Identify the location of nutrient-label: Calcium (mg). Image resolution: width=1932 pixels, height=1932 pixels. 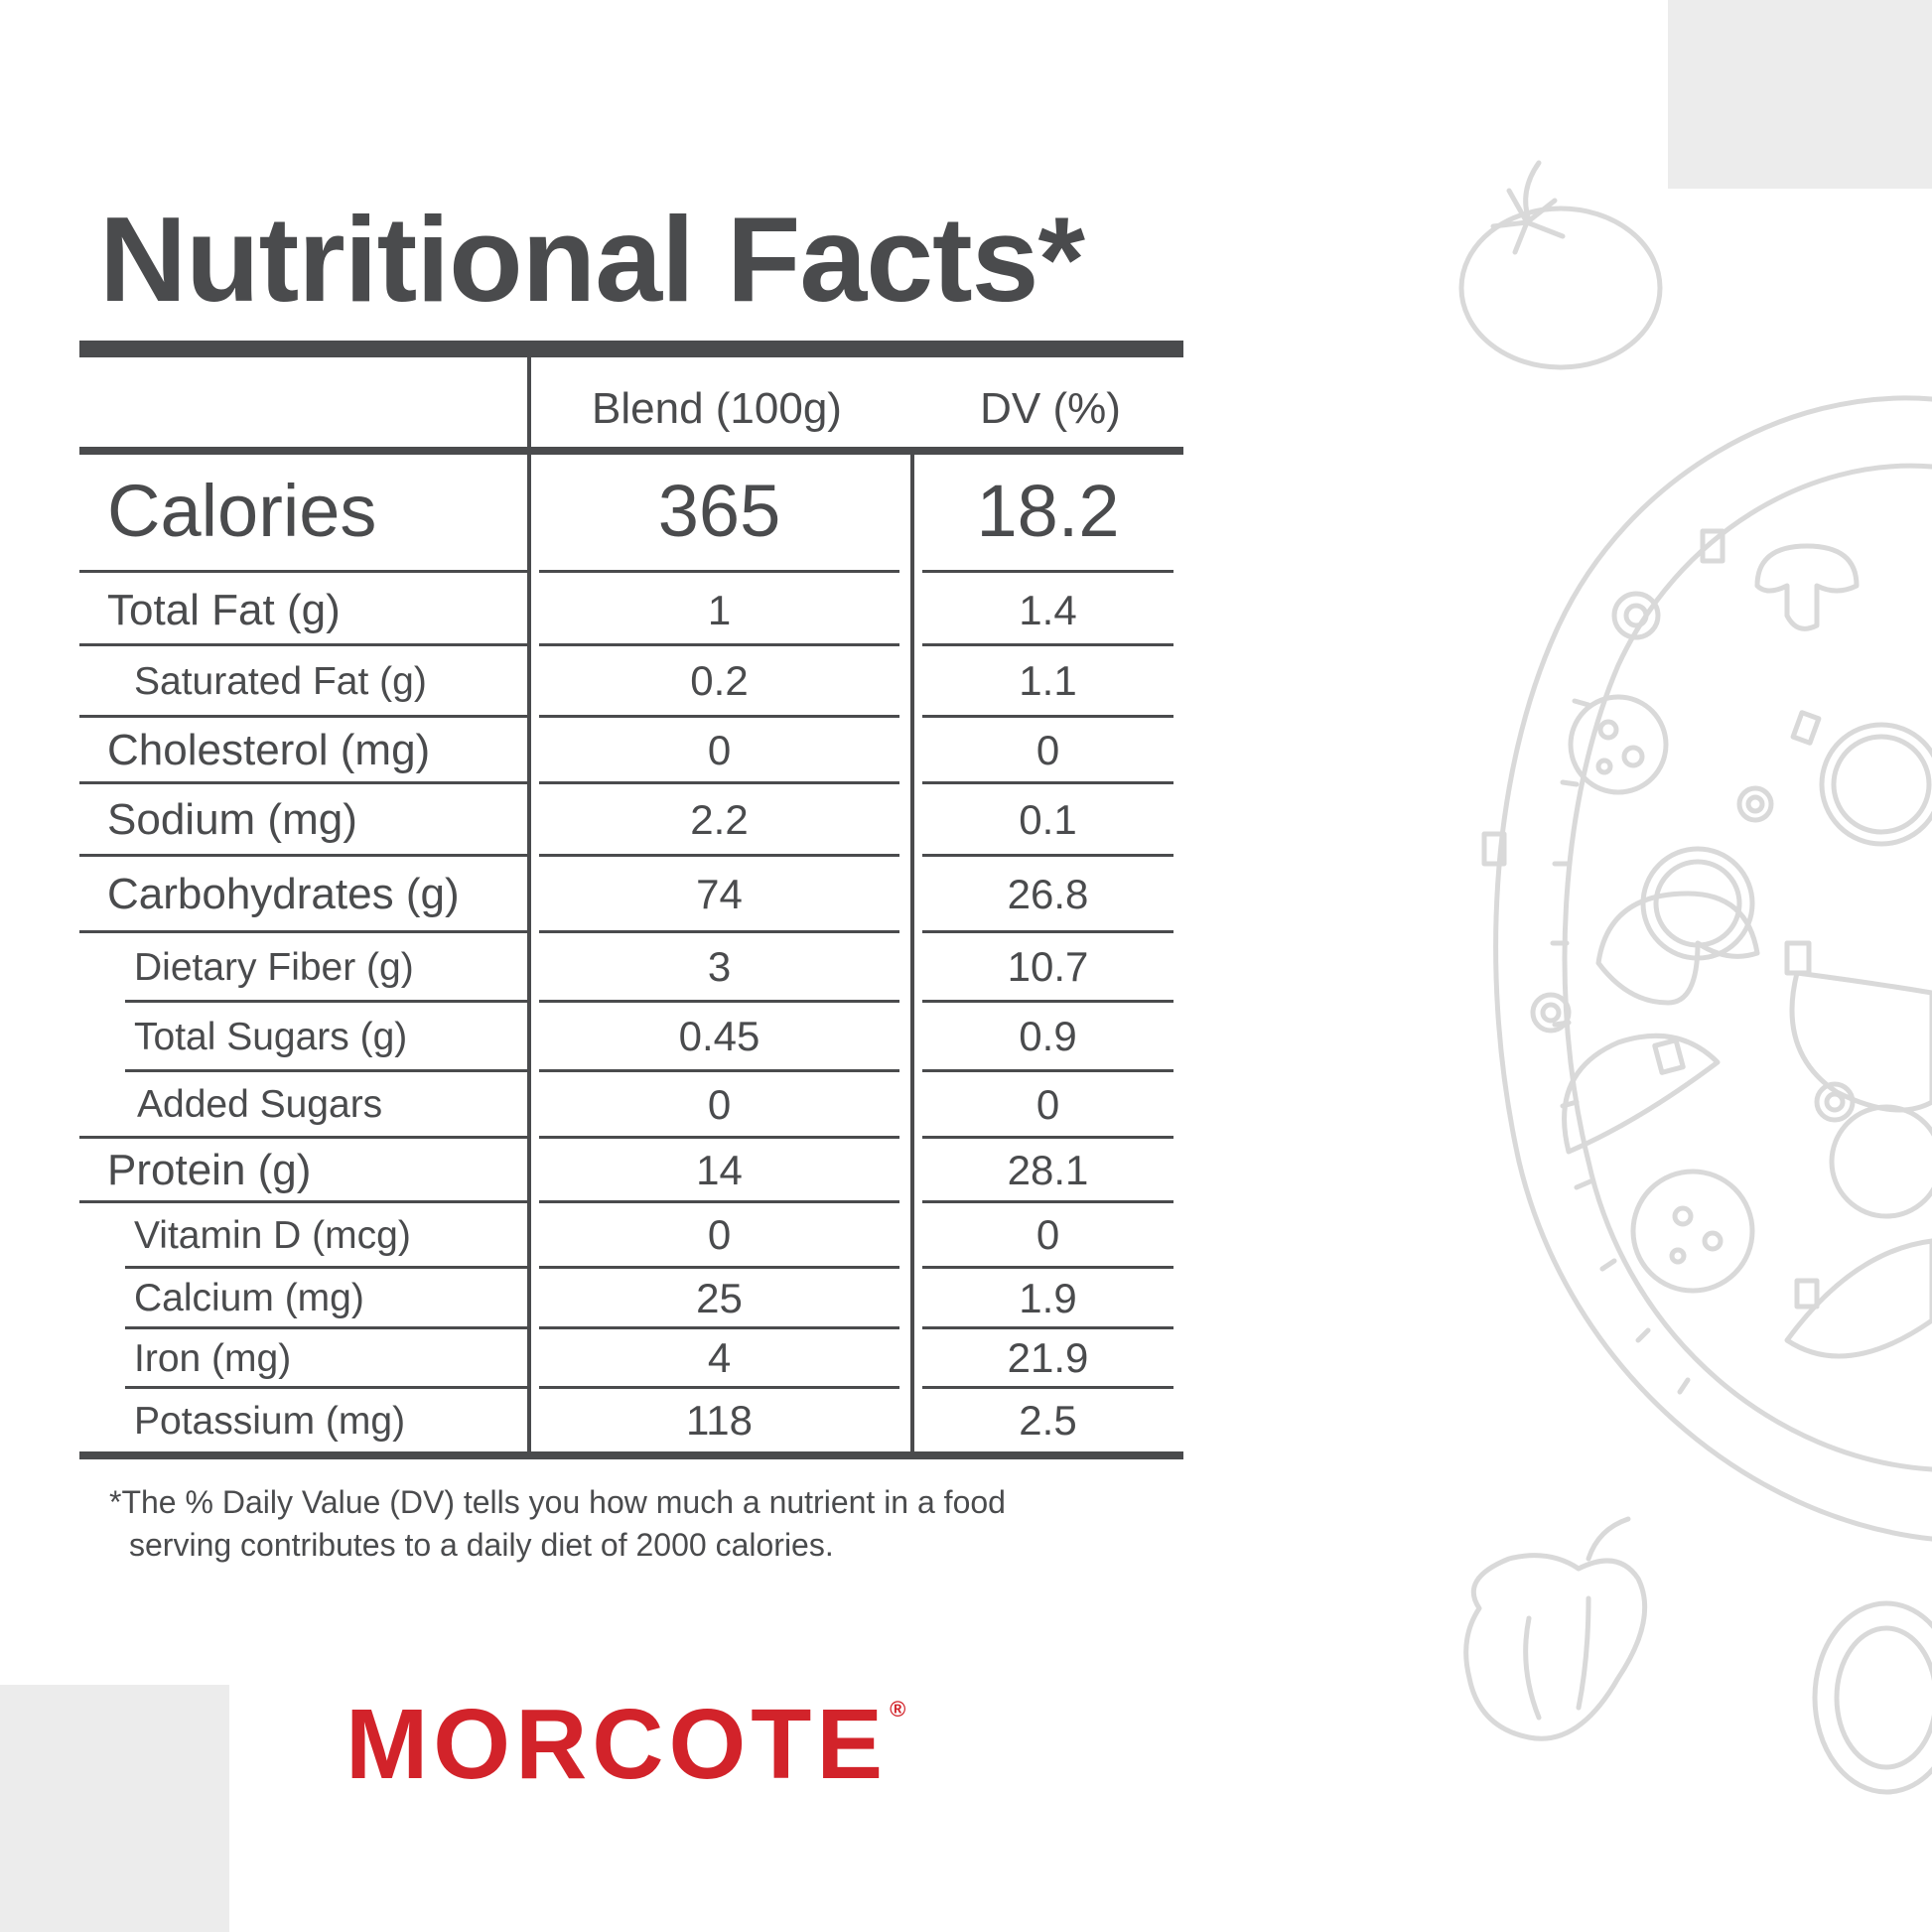
(249, 1298).